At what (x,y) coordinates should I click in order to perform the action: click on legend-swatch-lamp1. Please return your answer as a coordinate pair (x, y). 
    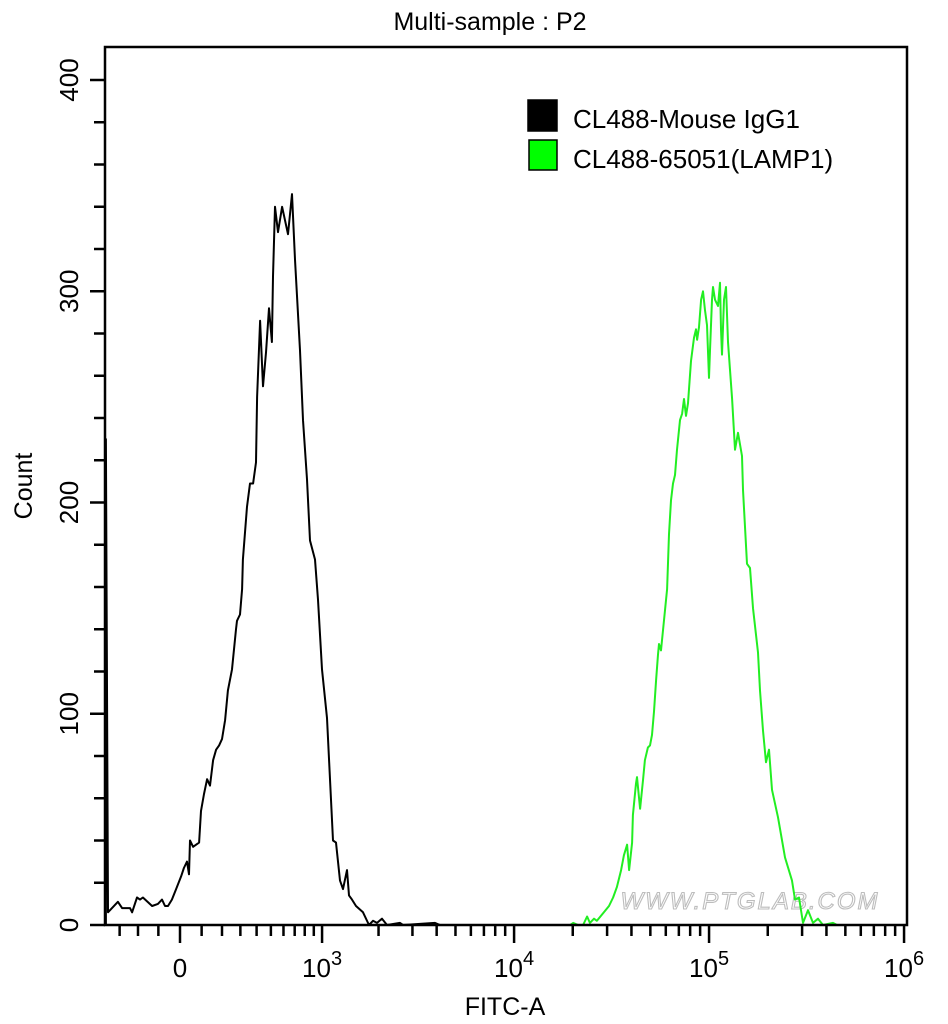
    Looking at the image, I should click on (543, 155).